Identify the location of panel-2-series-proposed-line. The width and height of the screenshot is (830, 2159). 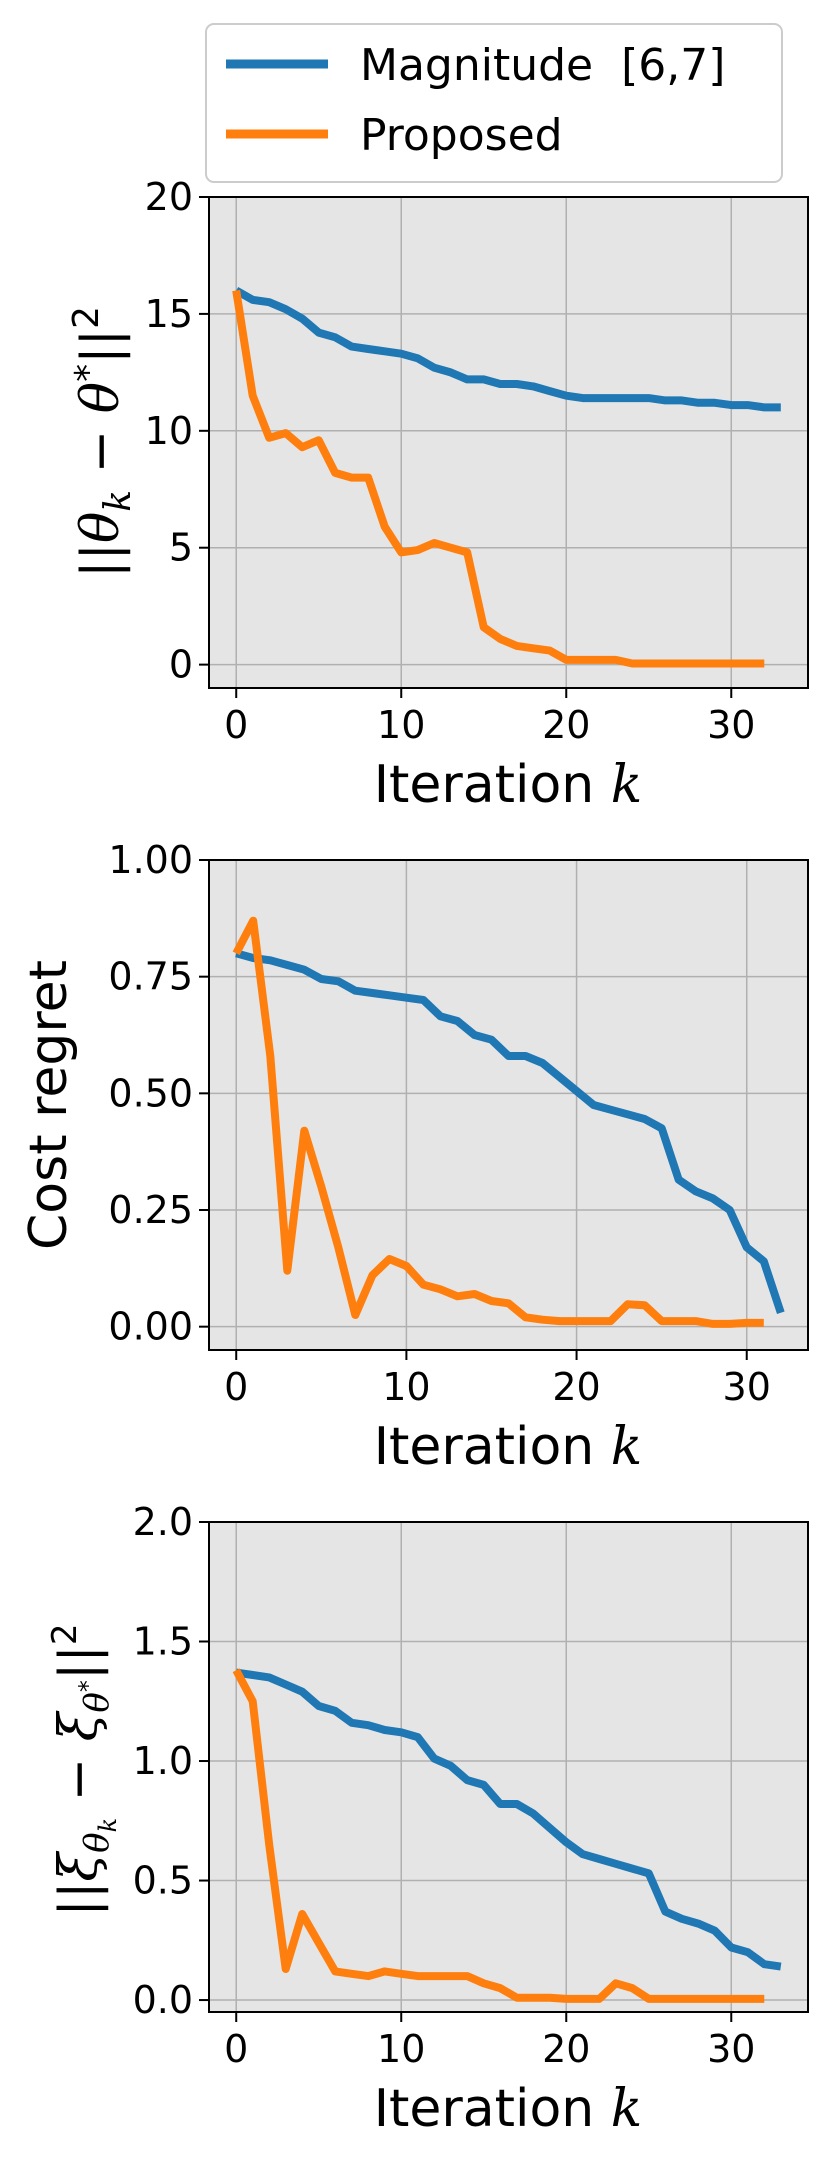
(498, 1122).